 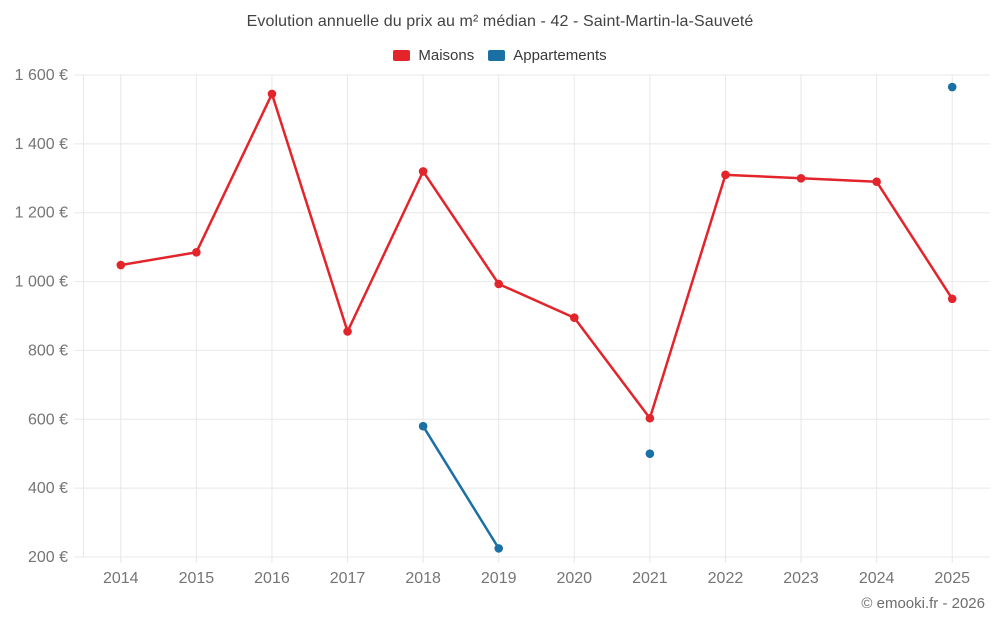 What do you see at coordinates (923, 603) in the screenshot?
I see `copyright: © emooki.fr - 2026` at bounding box center [923, 603].